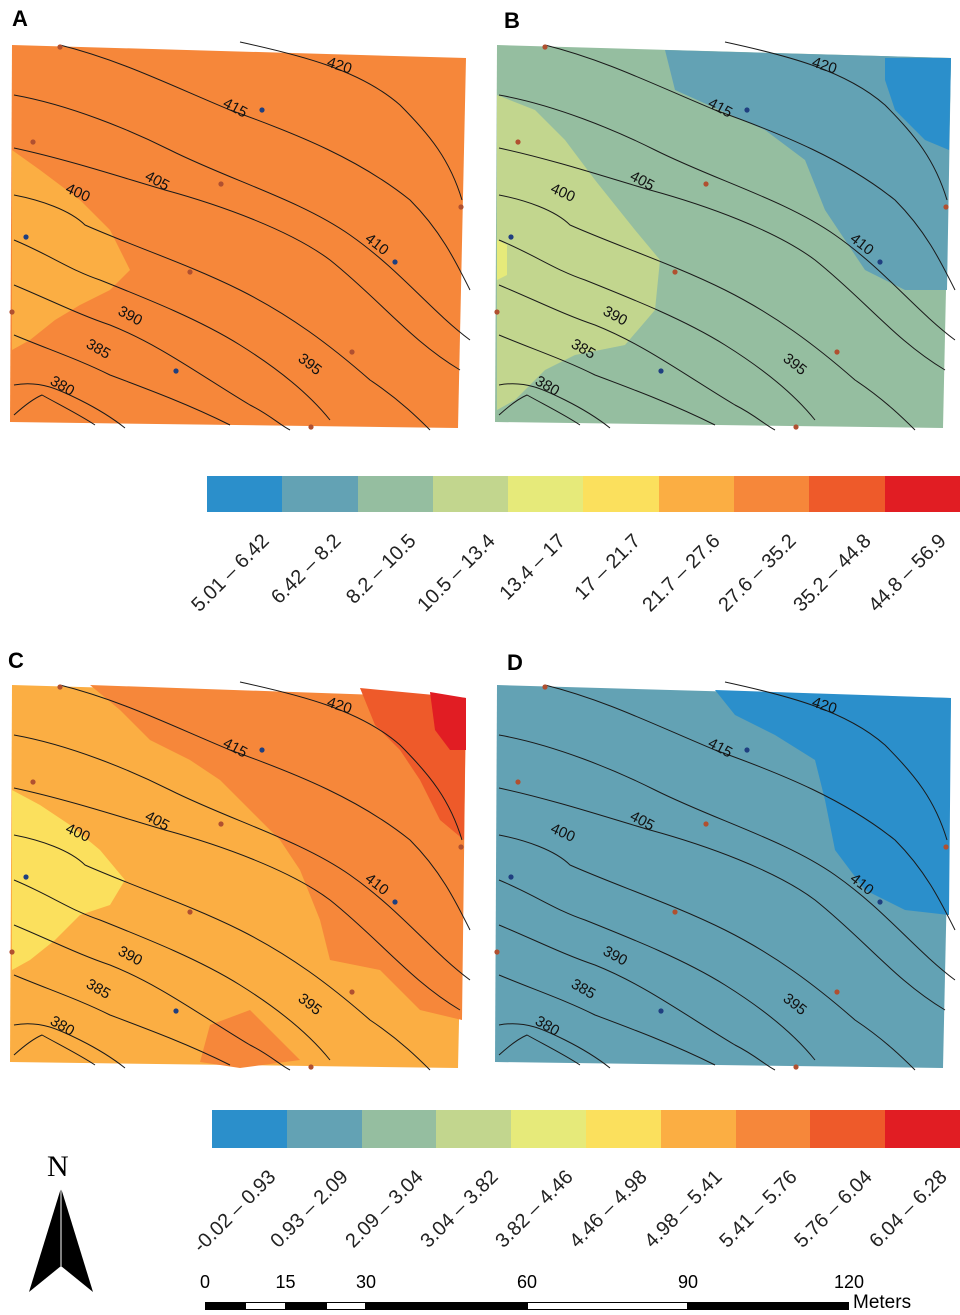 Image resolution: width=960 pixels, height=1315 pixels. What do you see at coordinates (758, 1209) in the screenshot?
I see `legend-label: 5.41 – 5.76` at bounding box center [758, 1209].